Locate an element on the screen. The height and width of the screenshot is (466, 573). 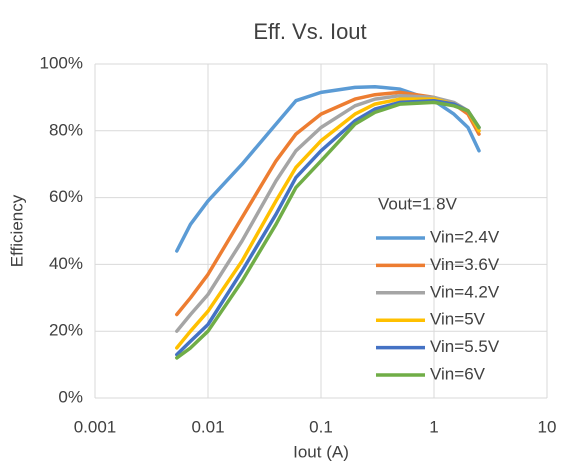
chart-title: Eff. Vs. Iout is located at coordinates (309, 31).